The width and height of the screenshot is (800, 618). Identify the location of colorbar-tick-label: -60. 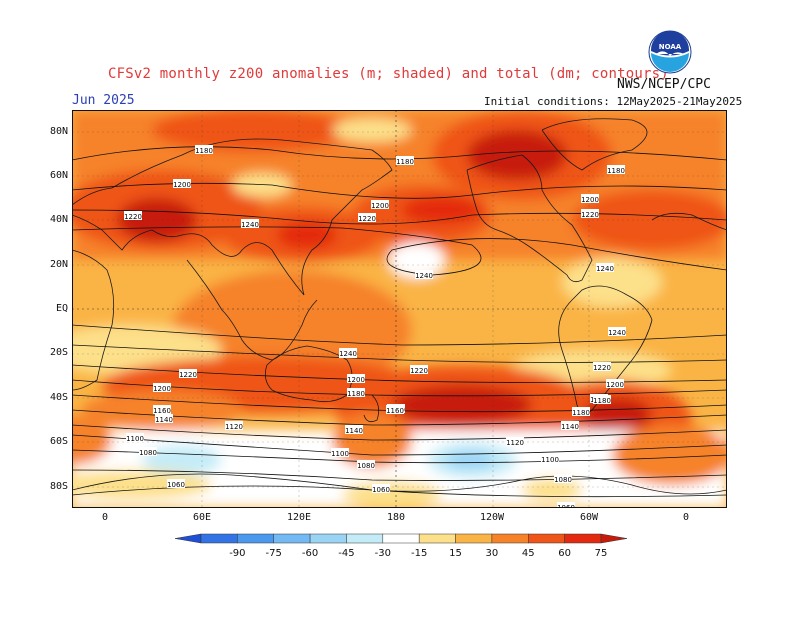
(310, 553).